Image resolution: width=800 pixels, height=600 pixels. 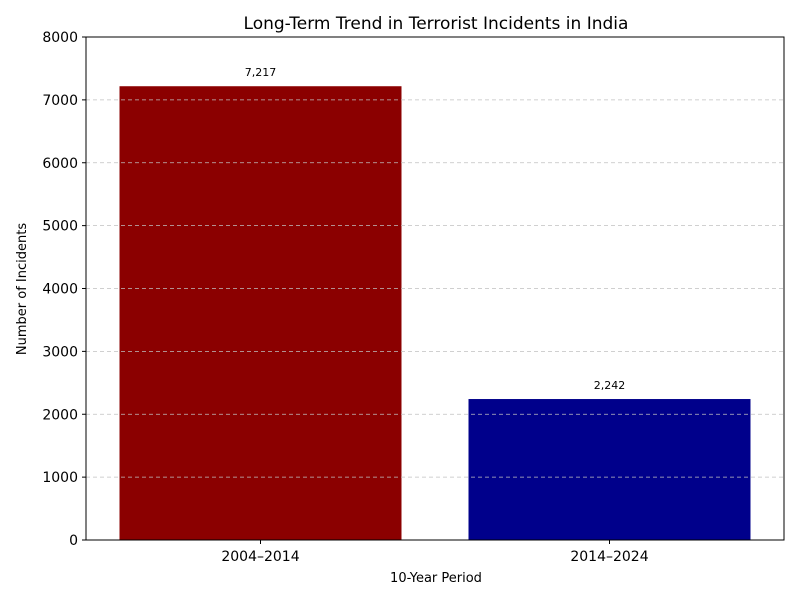 What do you see at coordinates (260, 557) in the screenshot?
I see `x-tick-label: 2004–2014` at bounding box center [260, 557].